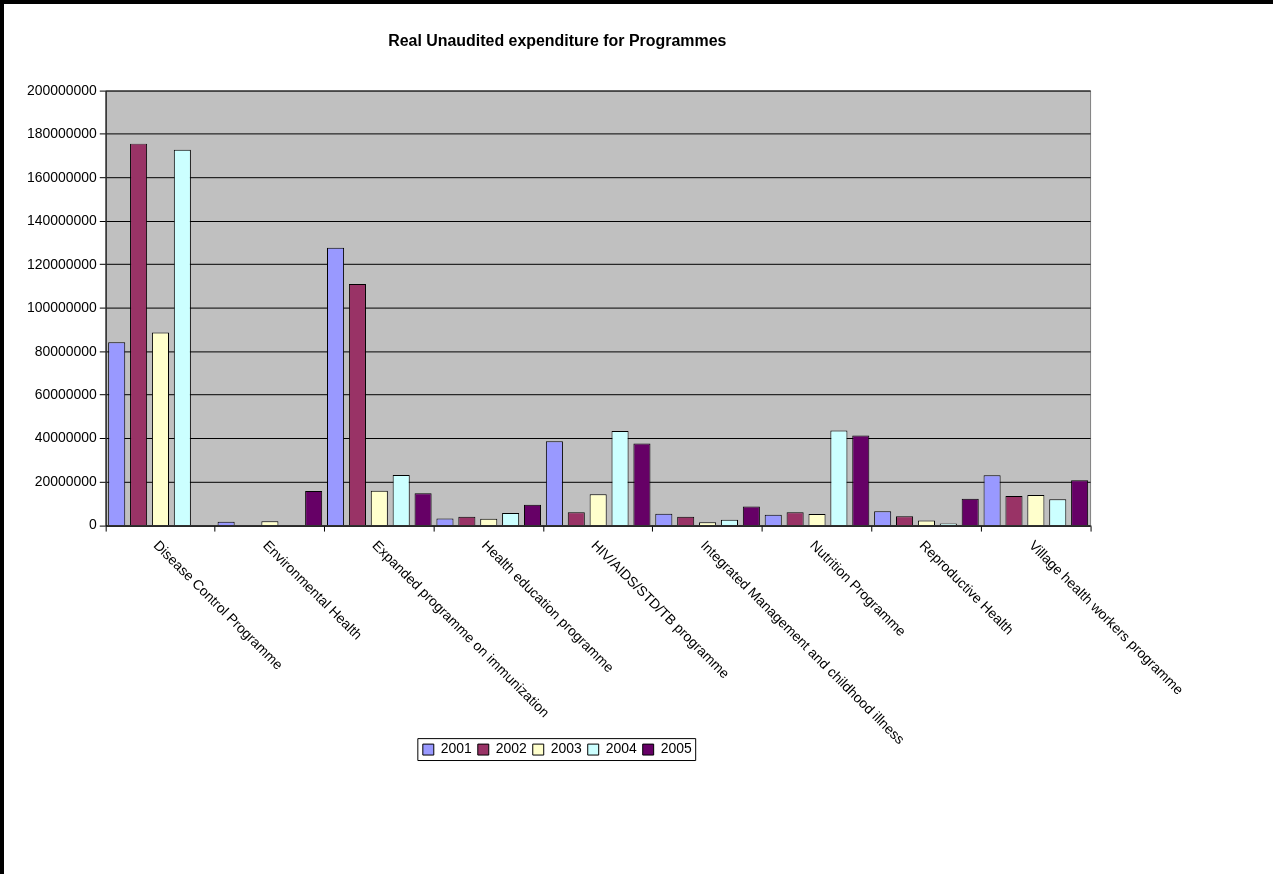 The width and height of the screenshot is (1277, 878). Describe the element at coordinates (93, 524) in the screenshot. I see `y-tick-label: 0` at that location.